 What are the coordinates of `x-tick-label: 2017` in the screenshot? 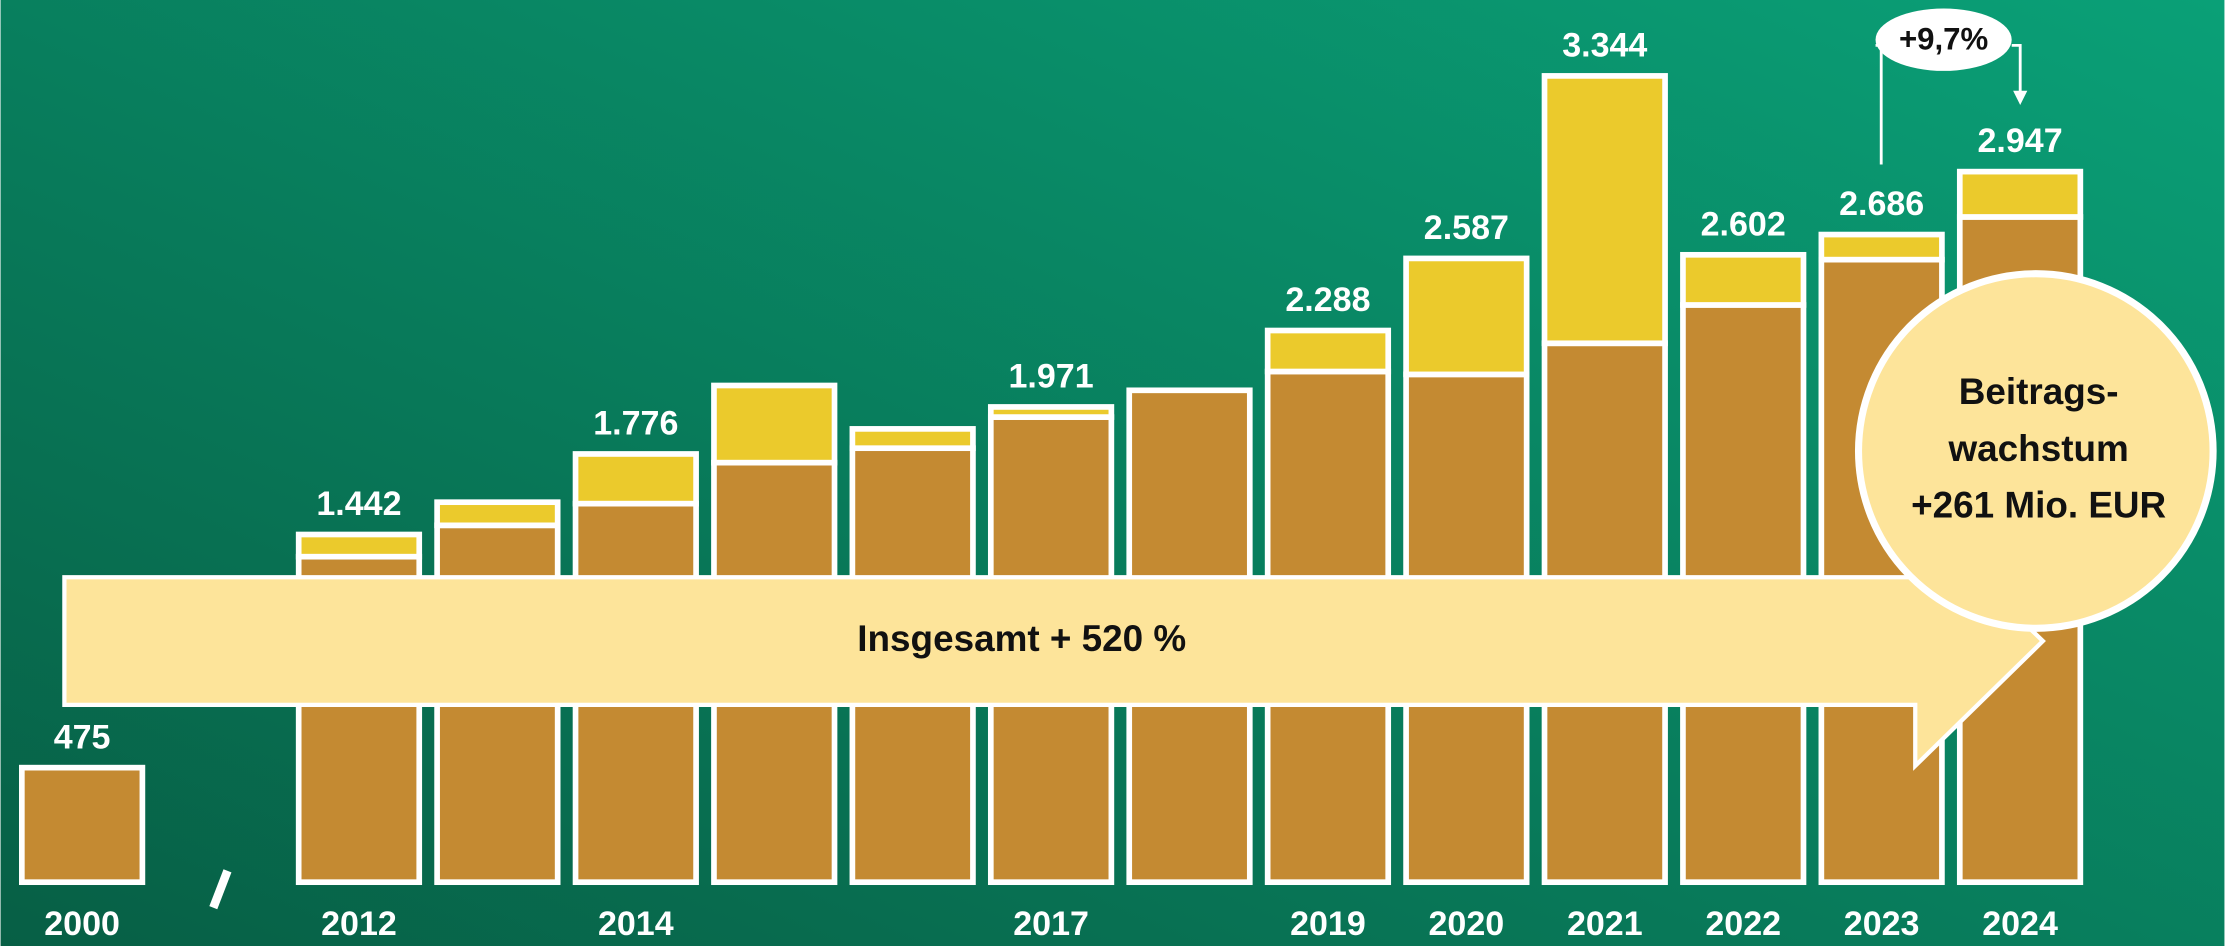 It's located at (1051, 924).